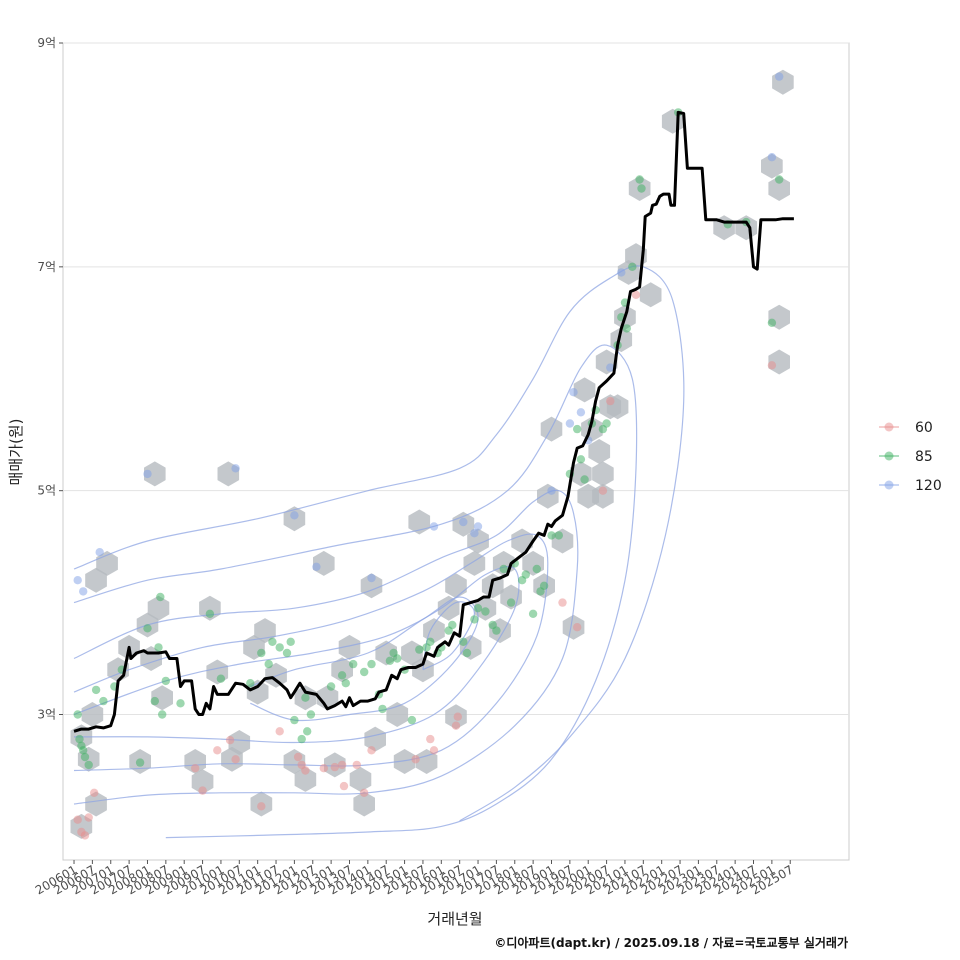 The width and height of the screenshot is (960, 960). Describe the element at coordinates (928, 486) in the screenshot. I see `legend-label: 120` at that location.